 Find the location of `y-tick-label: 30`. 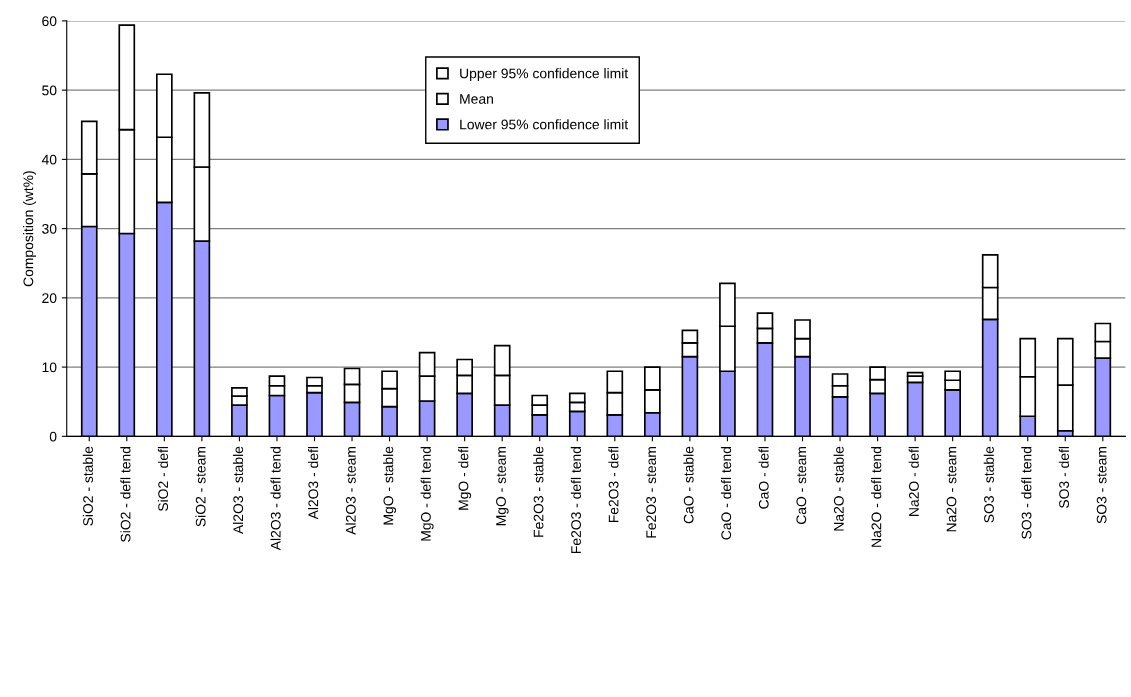

y-tick-label: 30 is located at coordinates (49, 228).